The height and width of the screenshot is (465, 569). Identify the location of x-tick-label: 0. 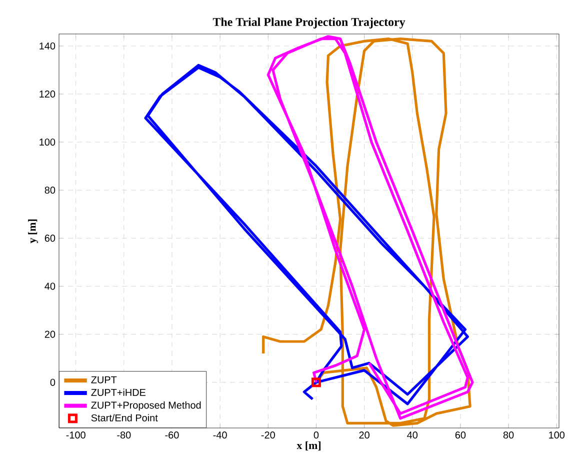
(316, 435).